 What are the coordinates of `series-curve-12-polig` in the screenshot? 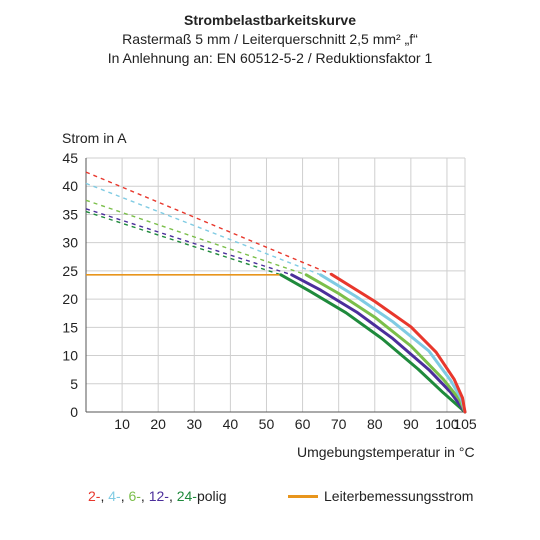 It's located at (378, 343).